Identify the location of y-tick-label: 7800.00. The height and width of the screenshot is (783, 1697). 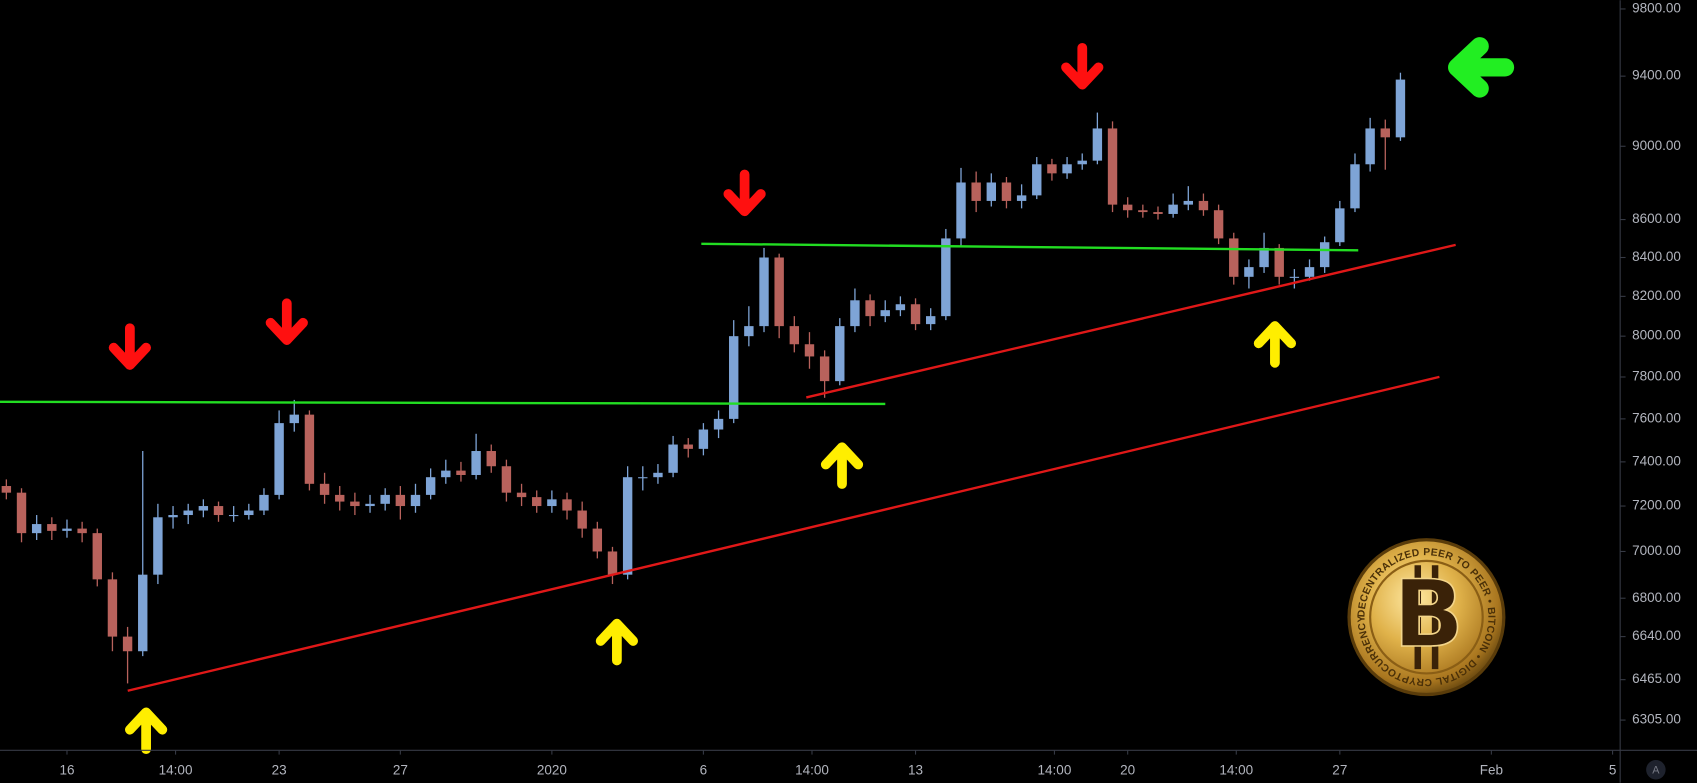
(1656, 376).